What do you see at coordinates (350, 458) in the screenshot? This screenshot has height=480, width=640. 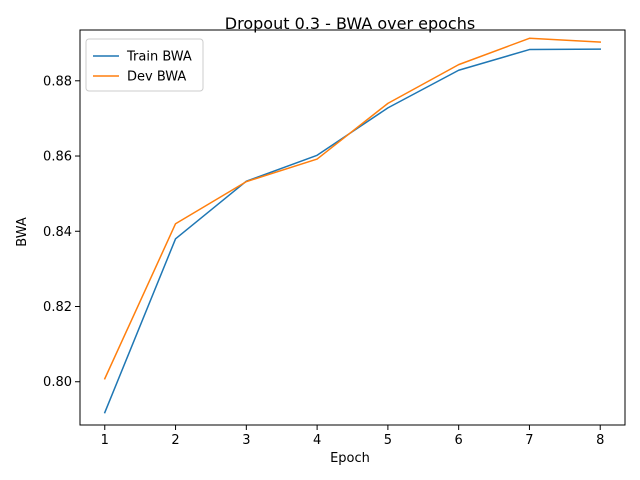 I see `x-axis-label: Epoch` at bounding box center [350, 458].